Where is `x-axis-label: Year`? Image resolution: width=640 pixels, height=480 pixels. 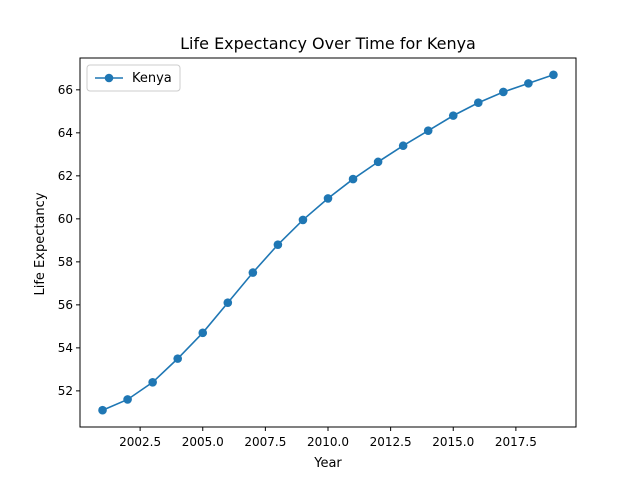 x-axis-label: Year is located at coordinates (327, 463).